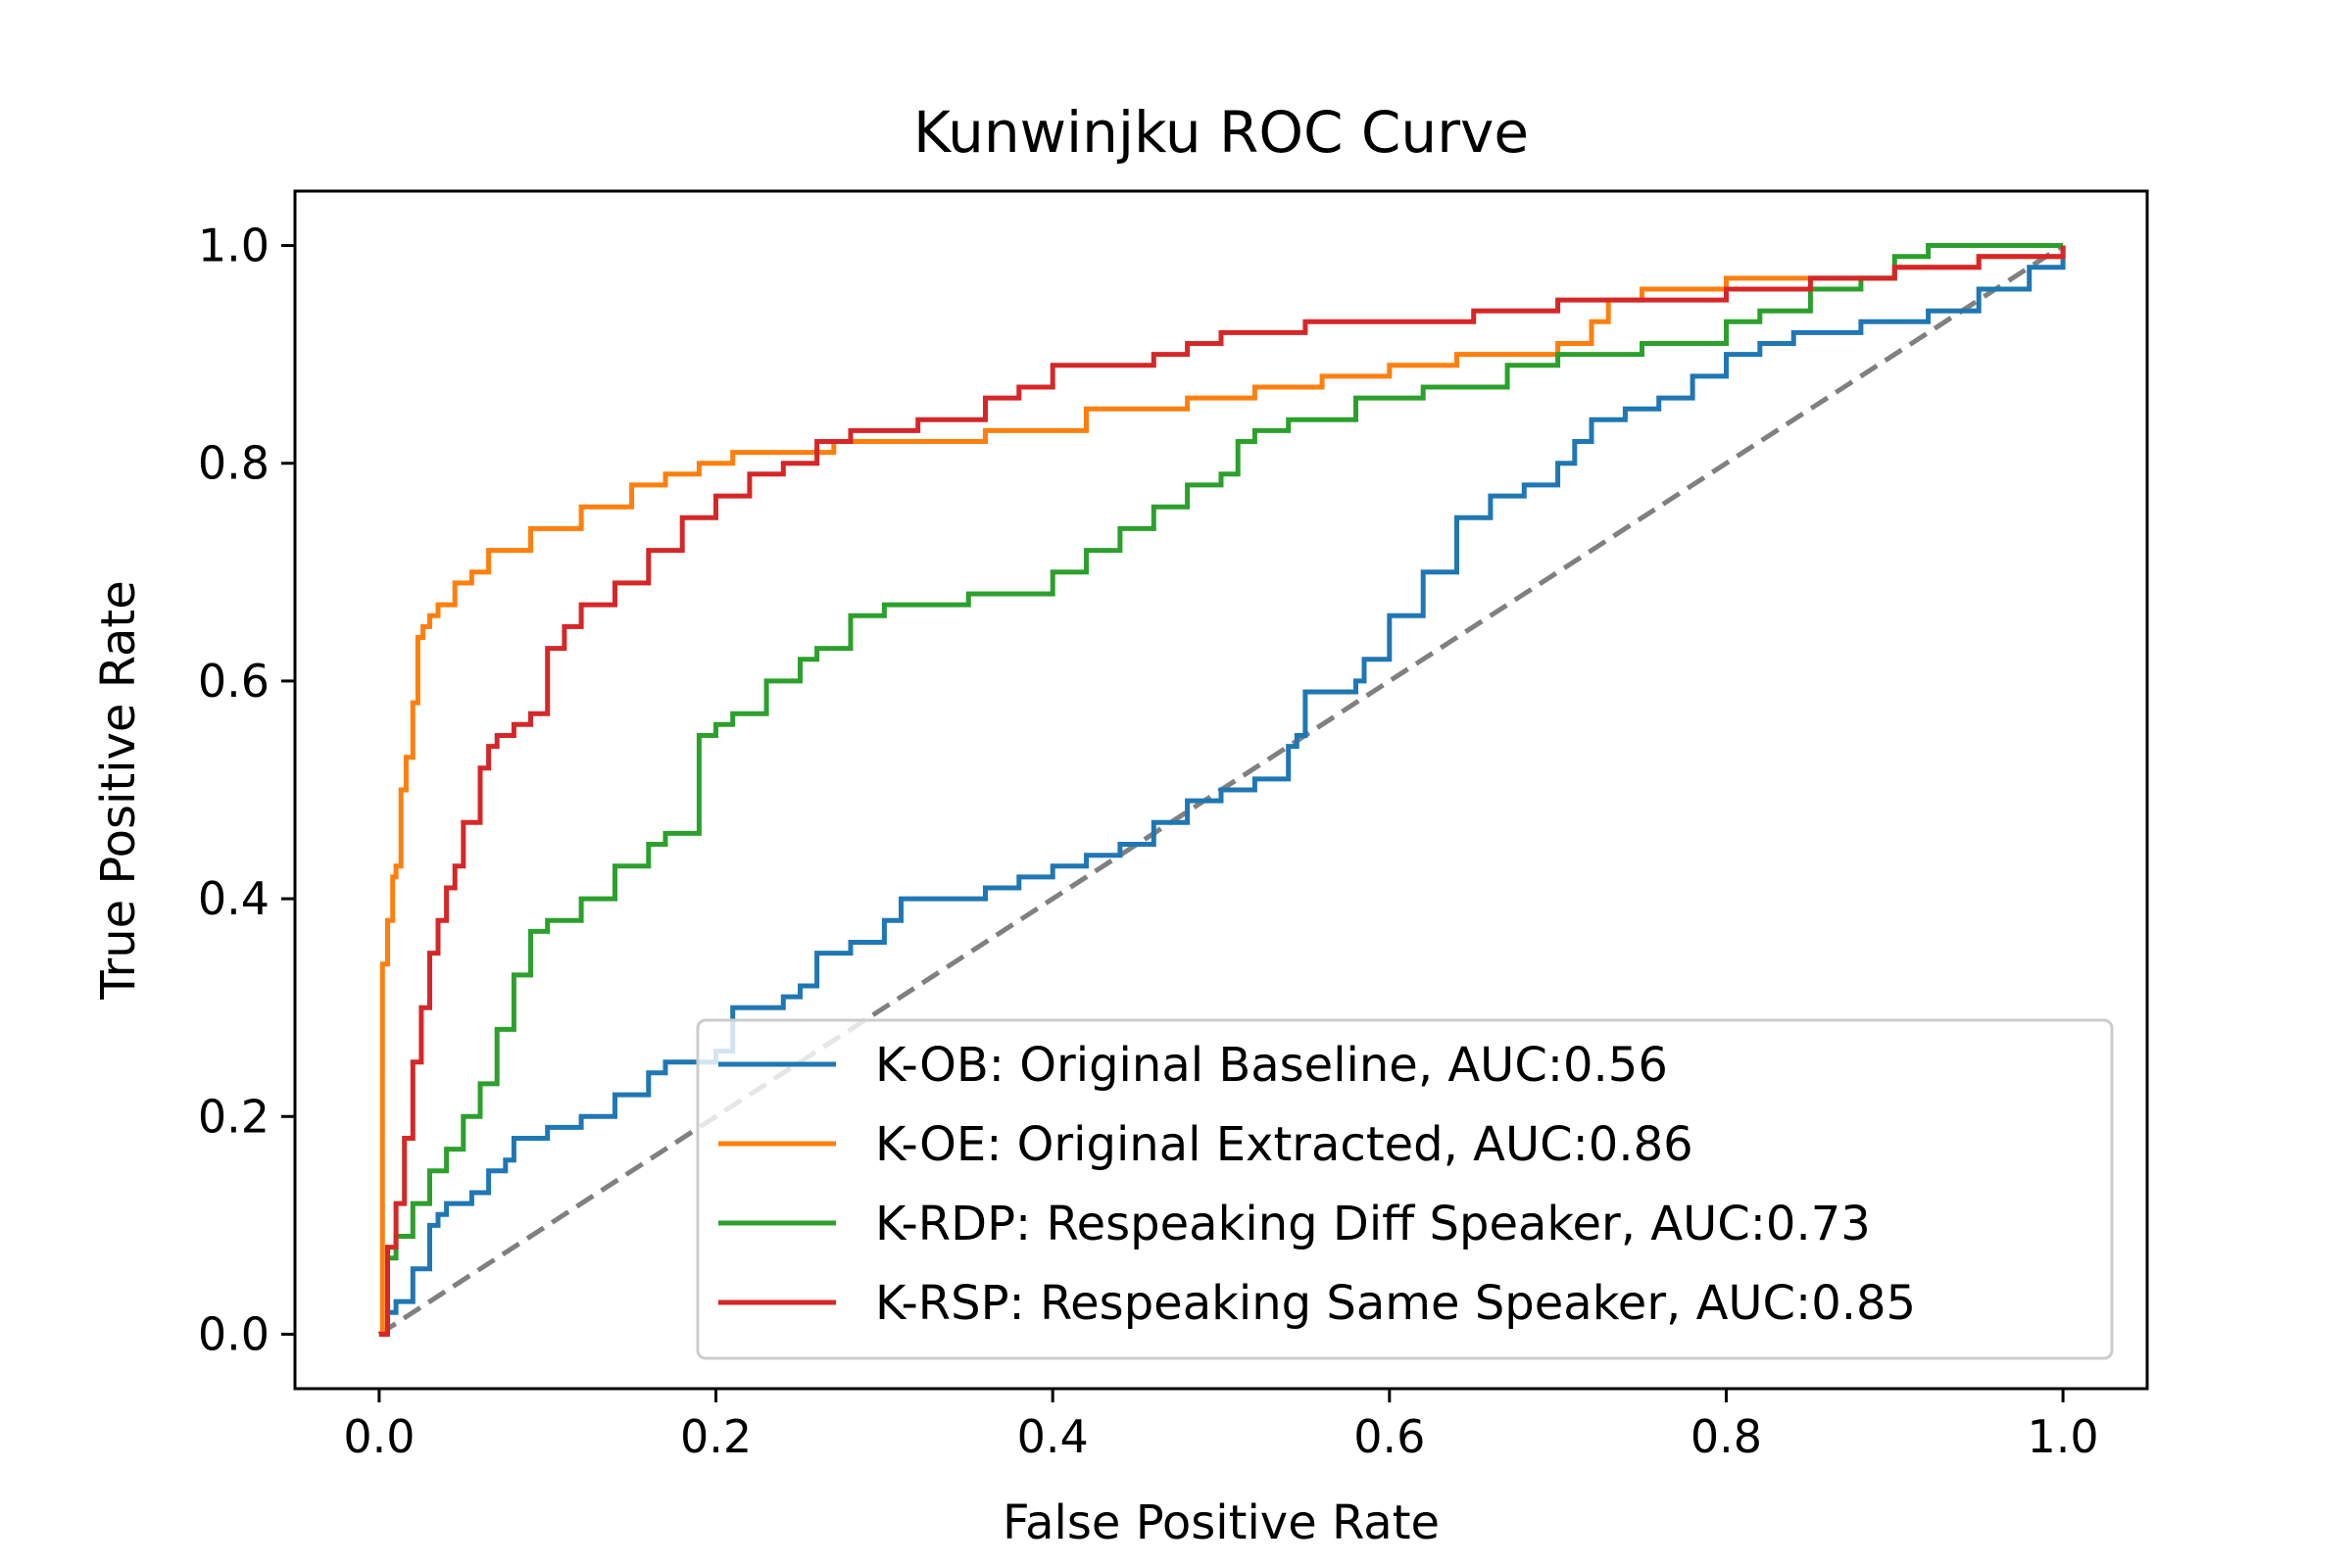  I want to click on legend-box, so click(1405, 1189).